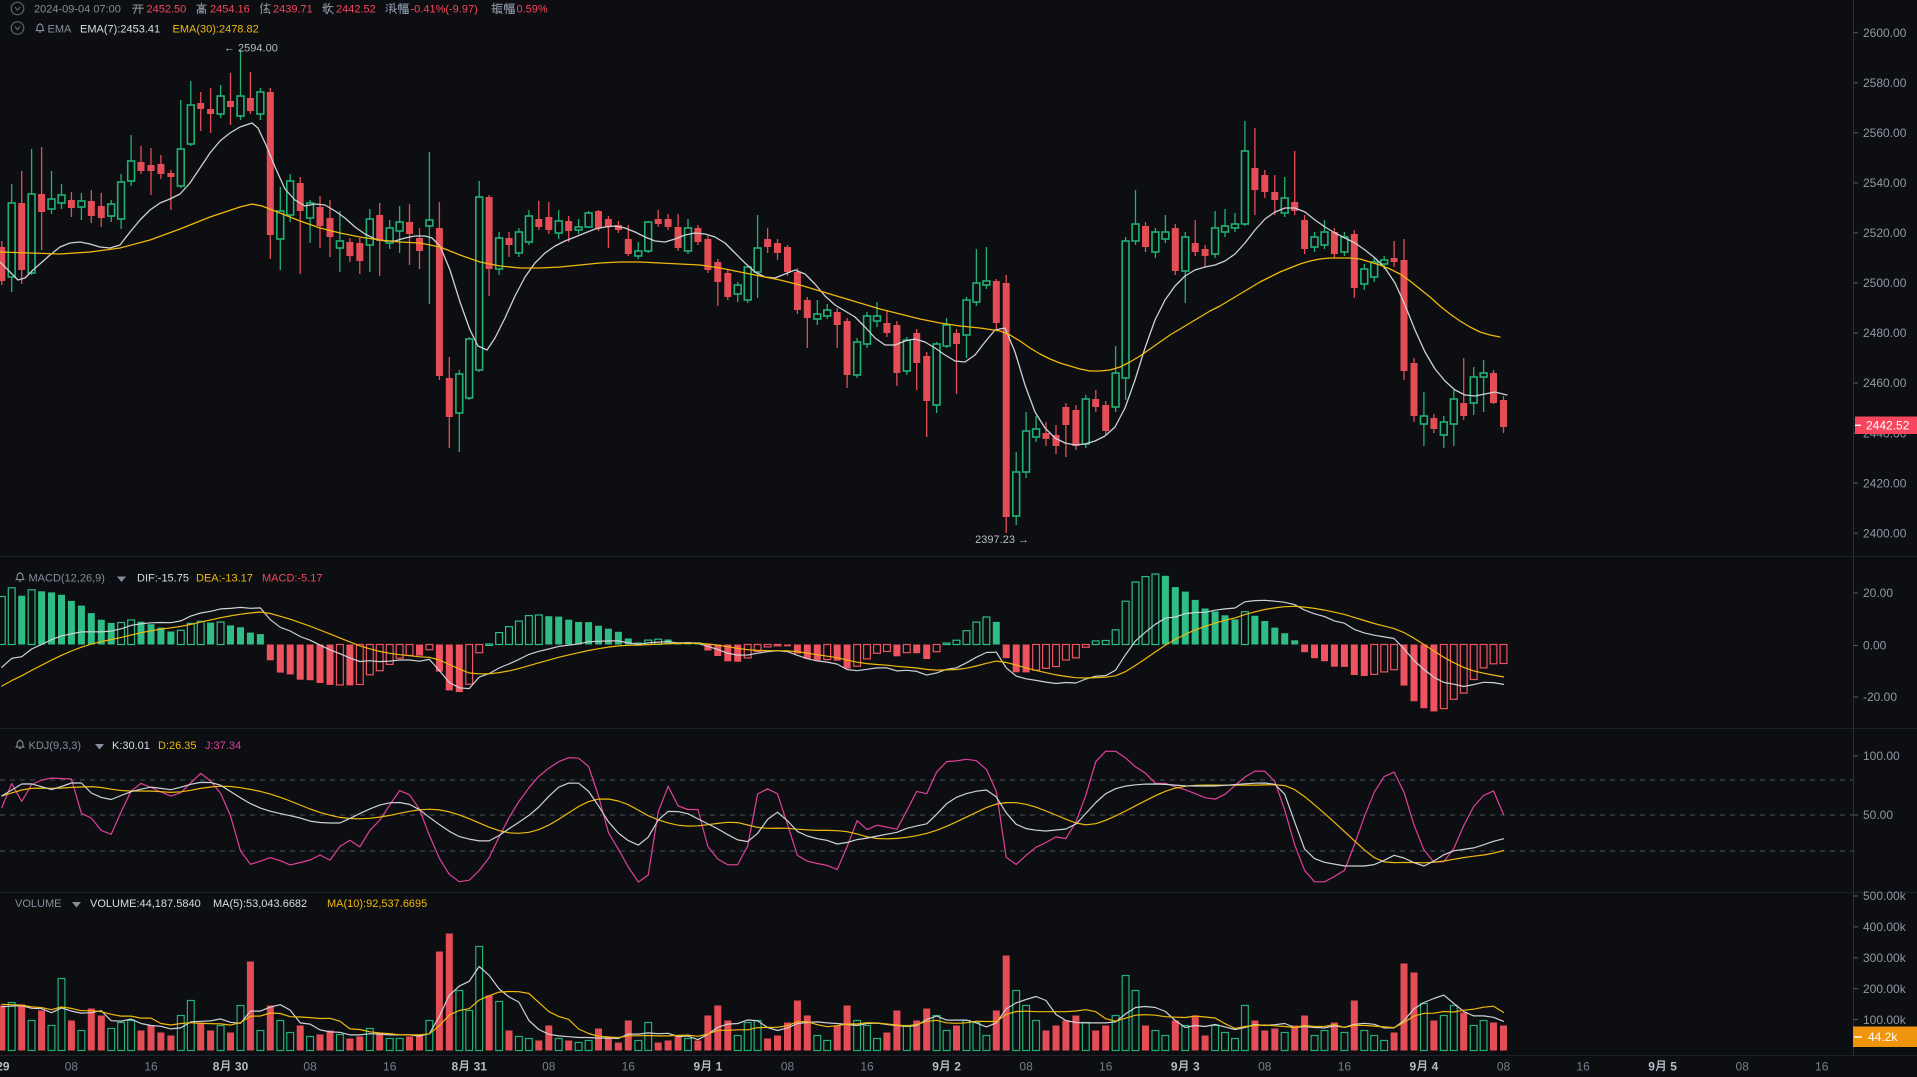 The height and width of the screenshot is (1077, 1917). Describe the element at coordinates (1885, 33) in the screenshot. I see `svg-text: 2600.00` at that location.